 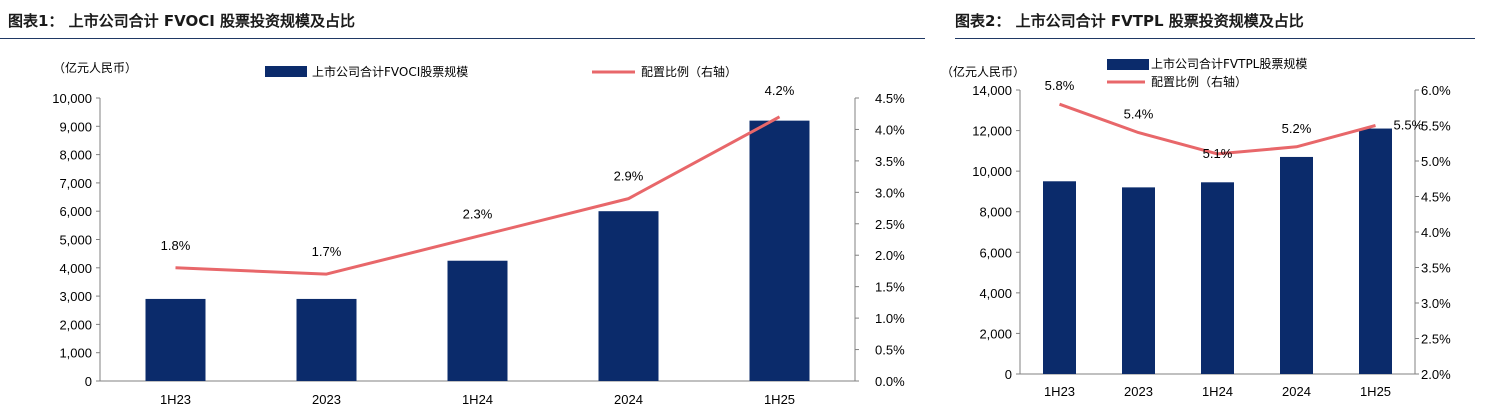 What do you see at coordinates (75, 296) in the screenshot?
I see `y-tick-label: 3,000` at bounding box center [75, 296].